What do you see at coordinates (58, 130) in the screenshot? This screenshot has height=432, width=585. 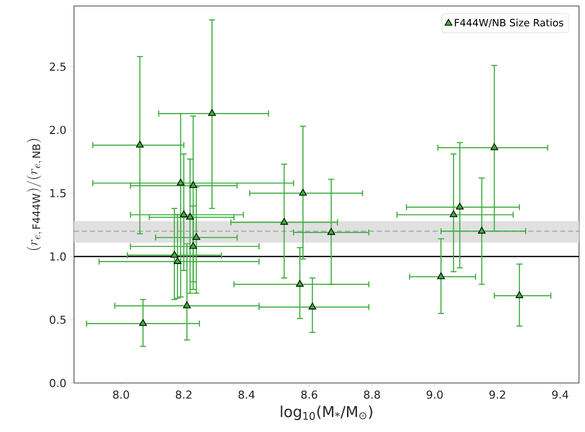 I see `y-tick-label: 2.0` at bounding box center [58, 130].